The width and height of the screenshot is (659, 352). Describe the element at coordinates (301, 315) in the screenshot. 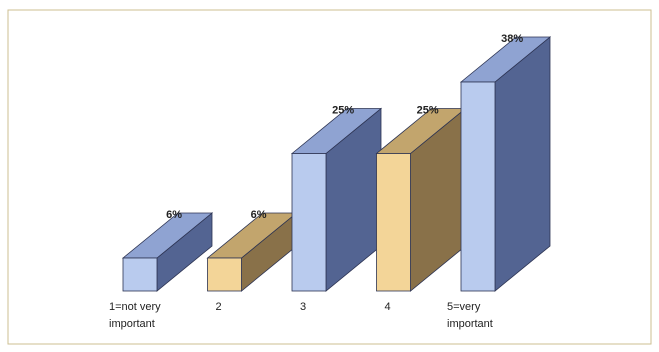

I see `x-axis-ticks: 1=not very important 2 3 4 5=very important` at that location.